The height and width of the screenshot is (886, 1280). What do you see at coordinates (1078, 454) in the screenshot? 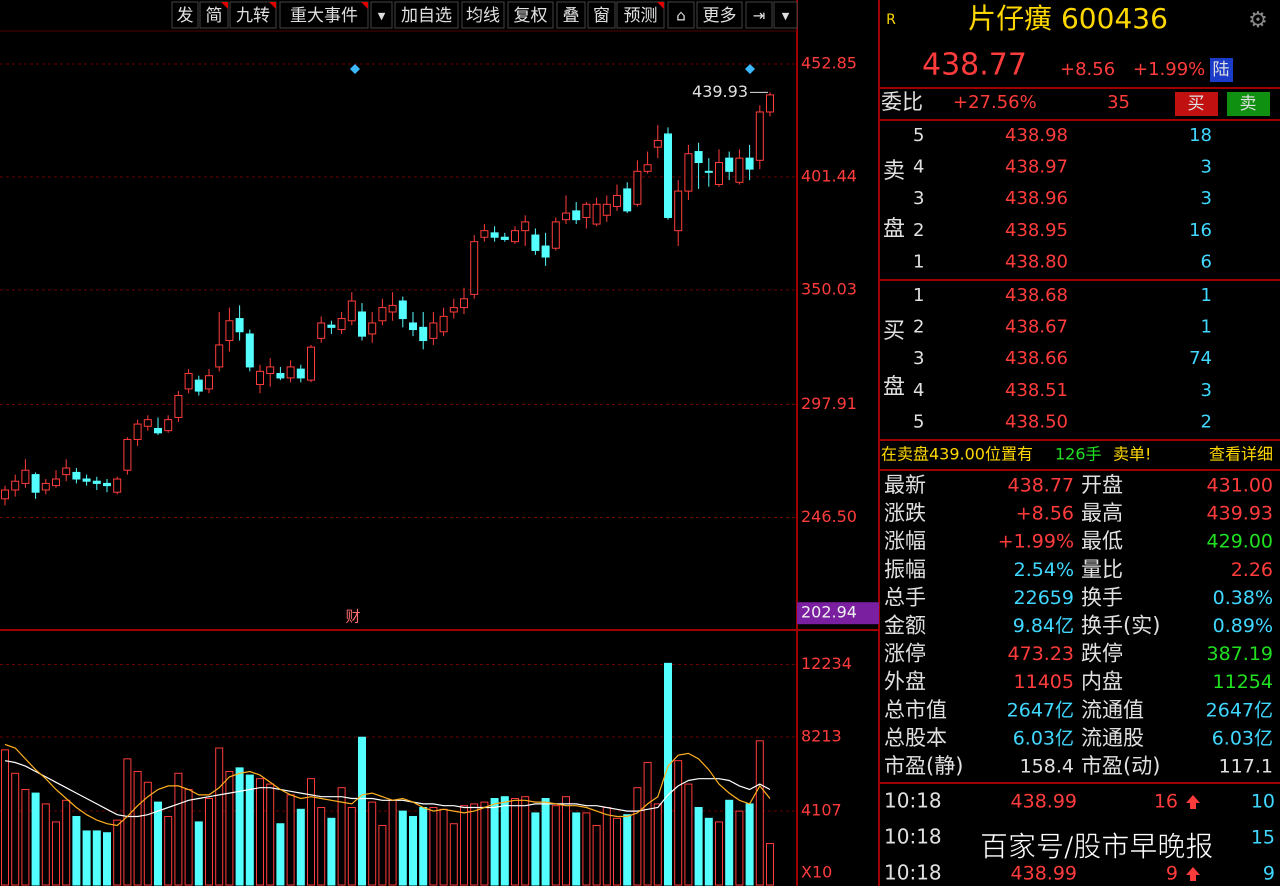
I see `notice-lots: 126手` at bounding box center [1078, 454].